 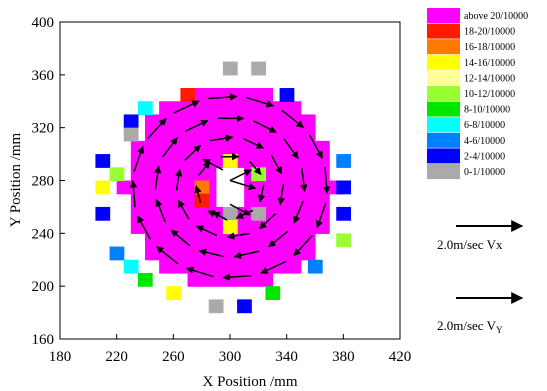 I want to click on y-tick-label: 320, so click(x=43, y=129).